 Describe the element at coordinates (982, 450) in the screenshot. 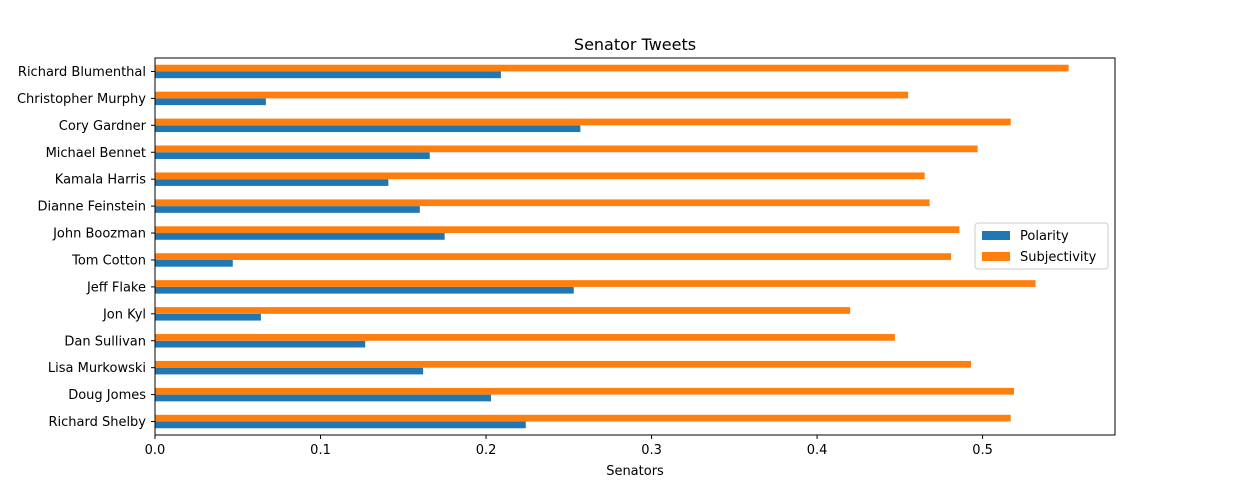

I see `x-tick-label: 0.5` at that location.